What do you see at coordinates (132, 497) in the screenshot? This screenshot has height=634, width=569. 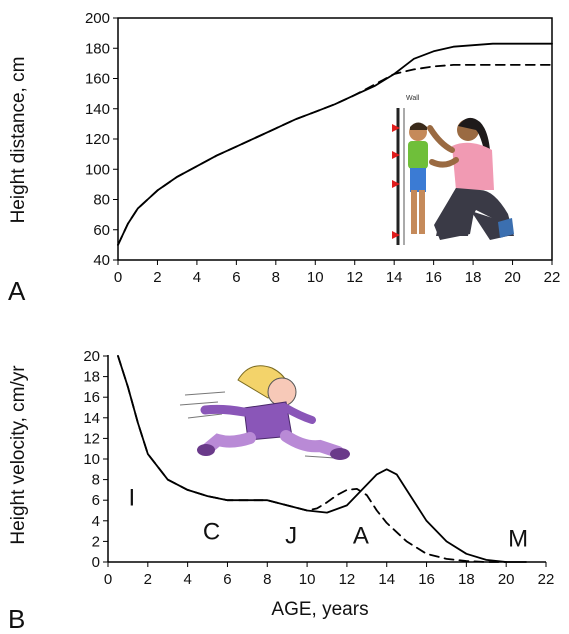 I see `stage-label: I` at bounding box center [132, 497].